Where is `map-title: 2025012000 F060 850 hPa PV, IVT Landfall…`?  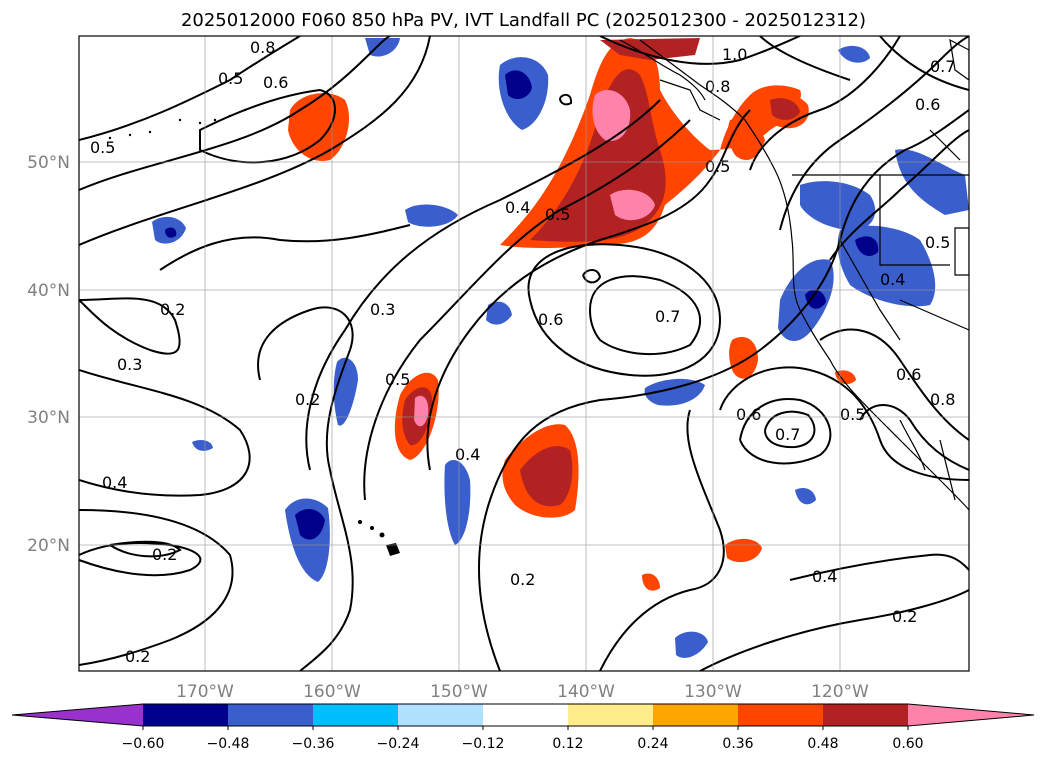 map-title: 2025012000 F060 850 hPa PV, IVT Landfall… is located at coordinates (523, 20).